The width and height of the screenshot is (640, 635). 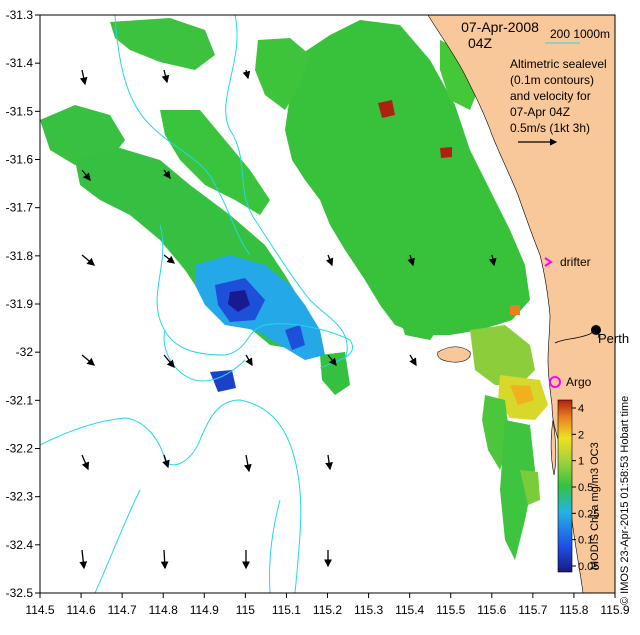 What do you see at coordinates (245, 610) in the screenshot?
I see `x-tick-label: 115` at bounding box center [245, 610].